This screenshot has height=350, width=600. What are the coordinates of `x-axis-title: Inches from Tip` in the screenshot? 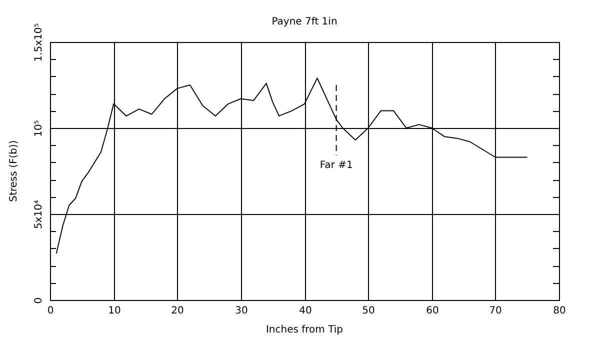 It's located at (305, 330).